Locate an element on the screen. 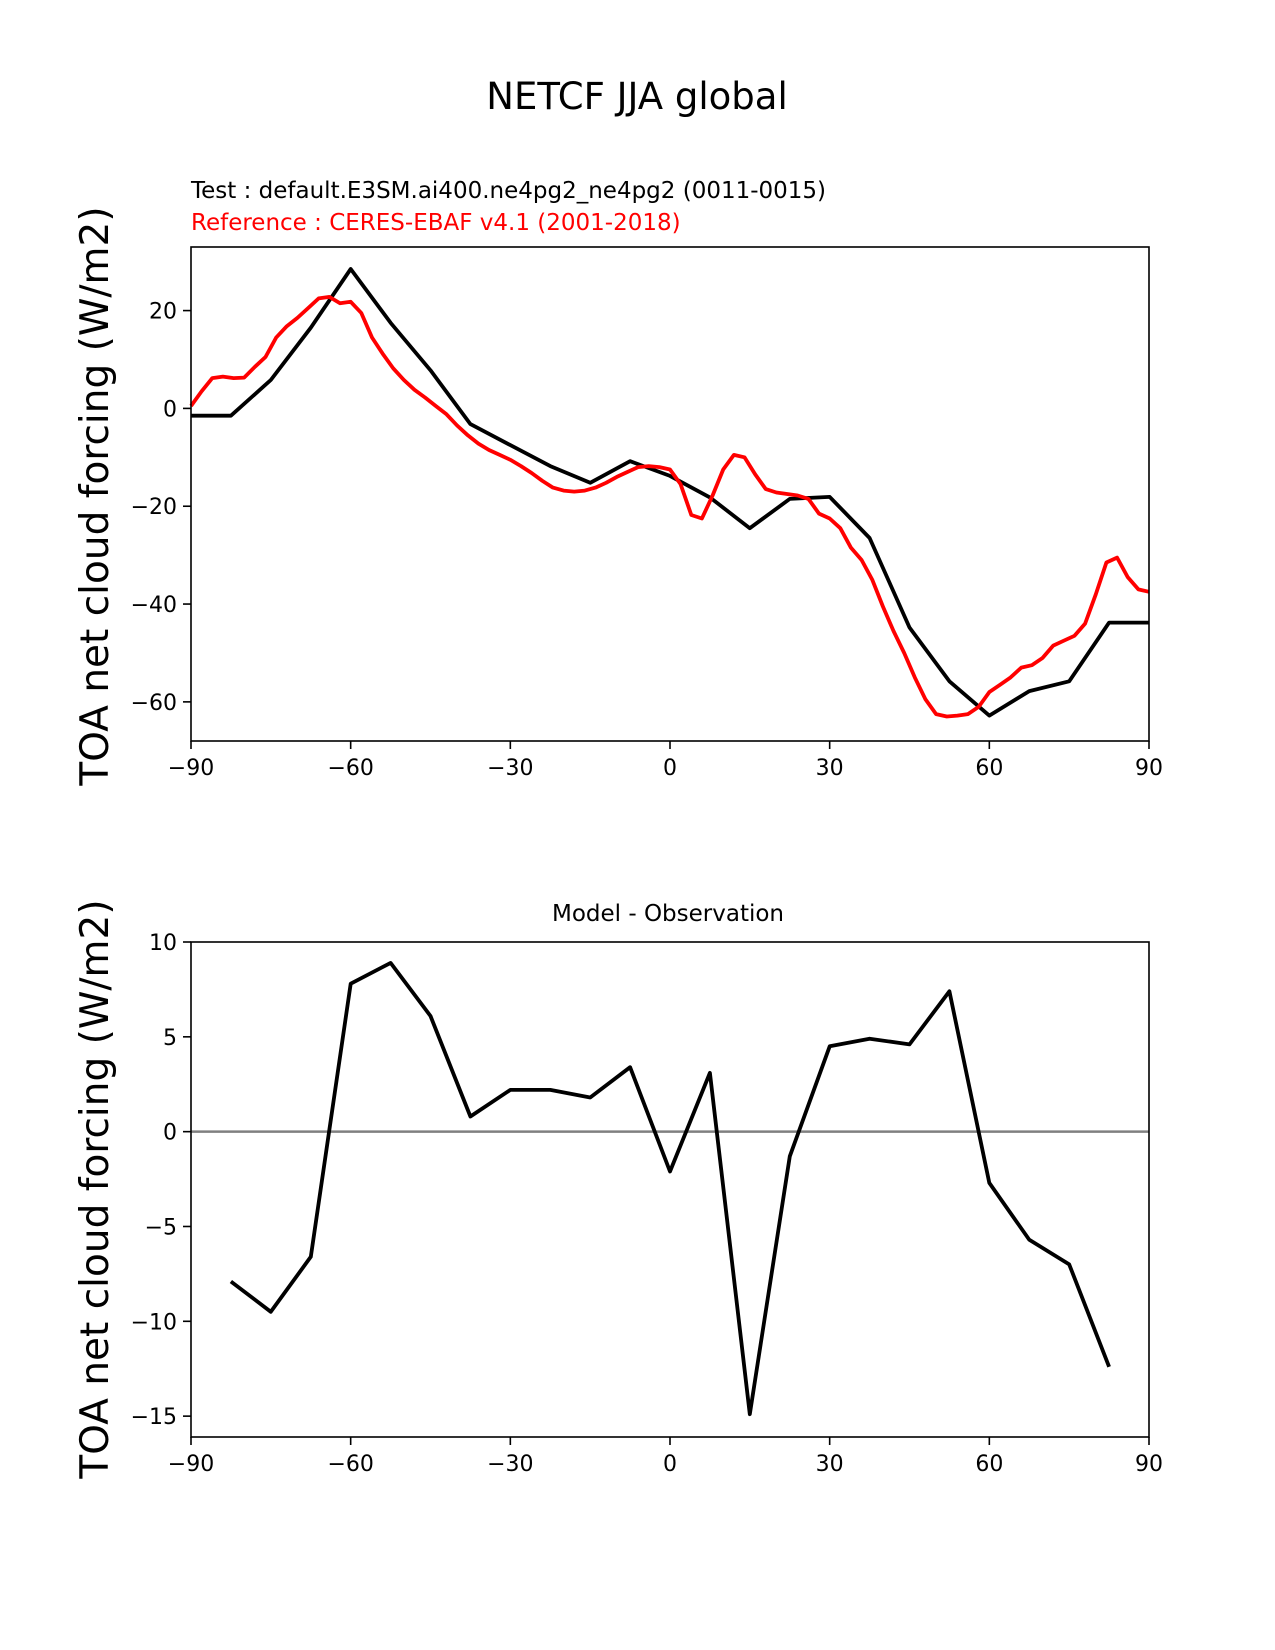 This screenshot has width=1275, height=1650. bottom-y-axis-label: TOA net cloud forcing (W/m2) is located at coordinates (95, 1189).